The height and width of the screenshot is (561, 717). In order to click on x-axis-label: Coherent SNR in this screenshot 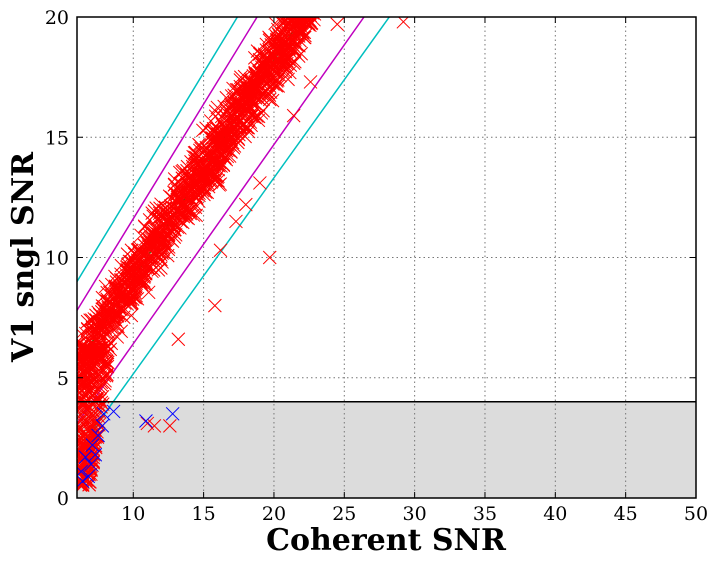, I will do `click(386, 540)`.